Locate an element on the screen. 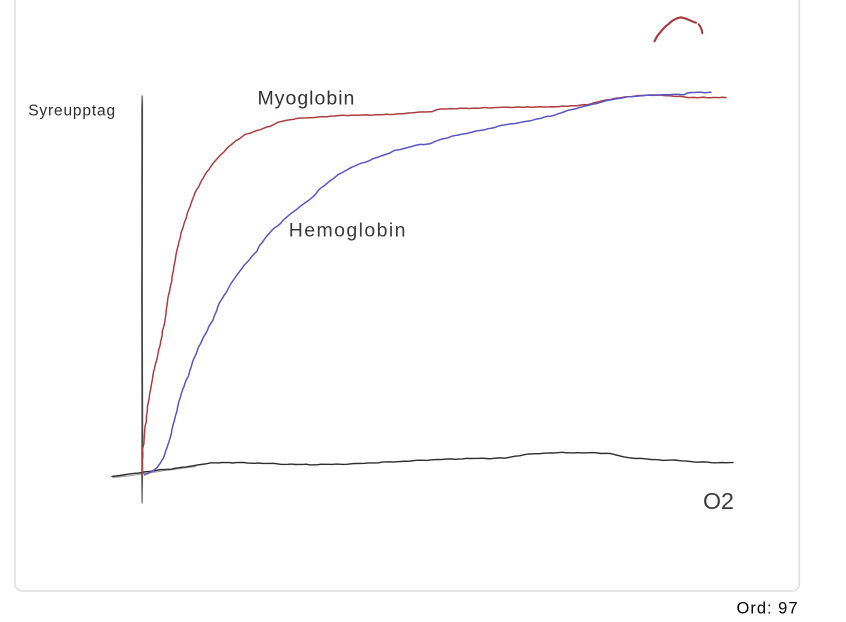 This screenshot has width=846, height=622. svg-text: O2 is located at coordinates (718, 501).